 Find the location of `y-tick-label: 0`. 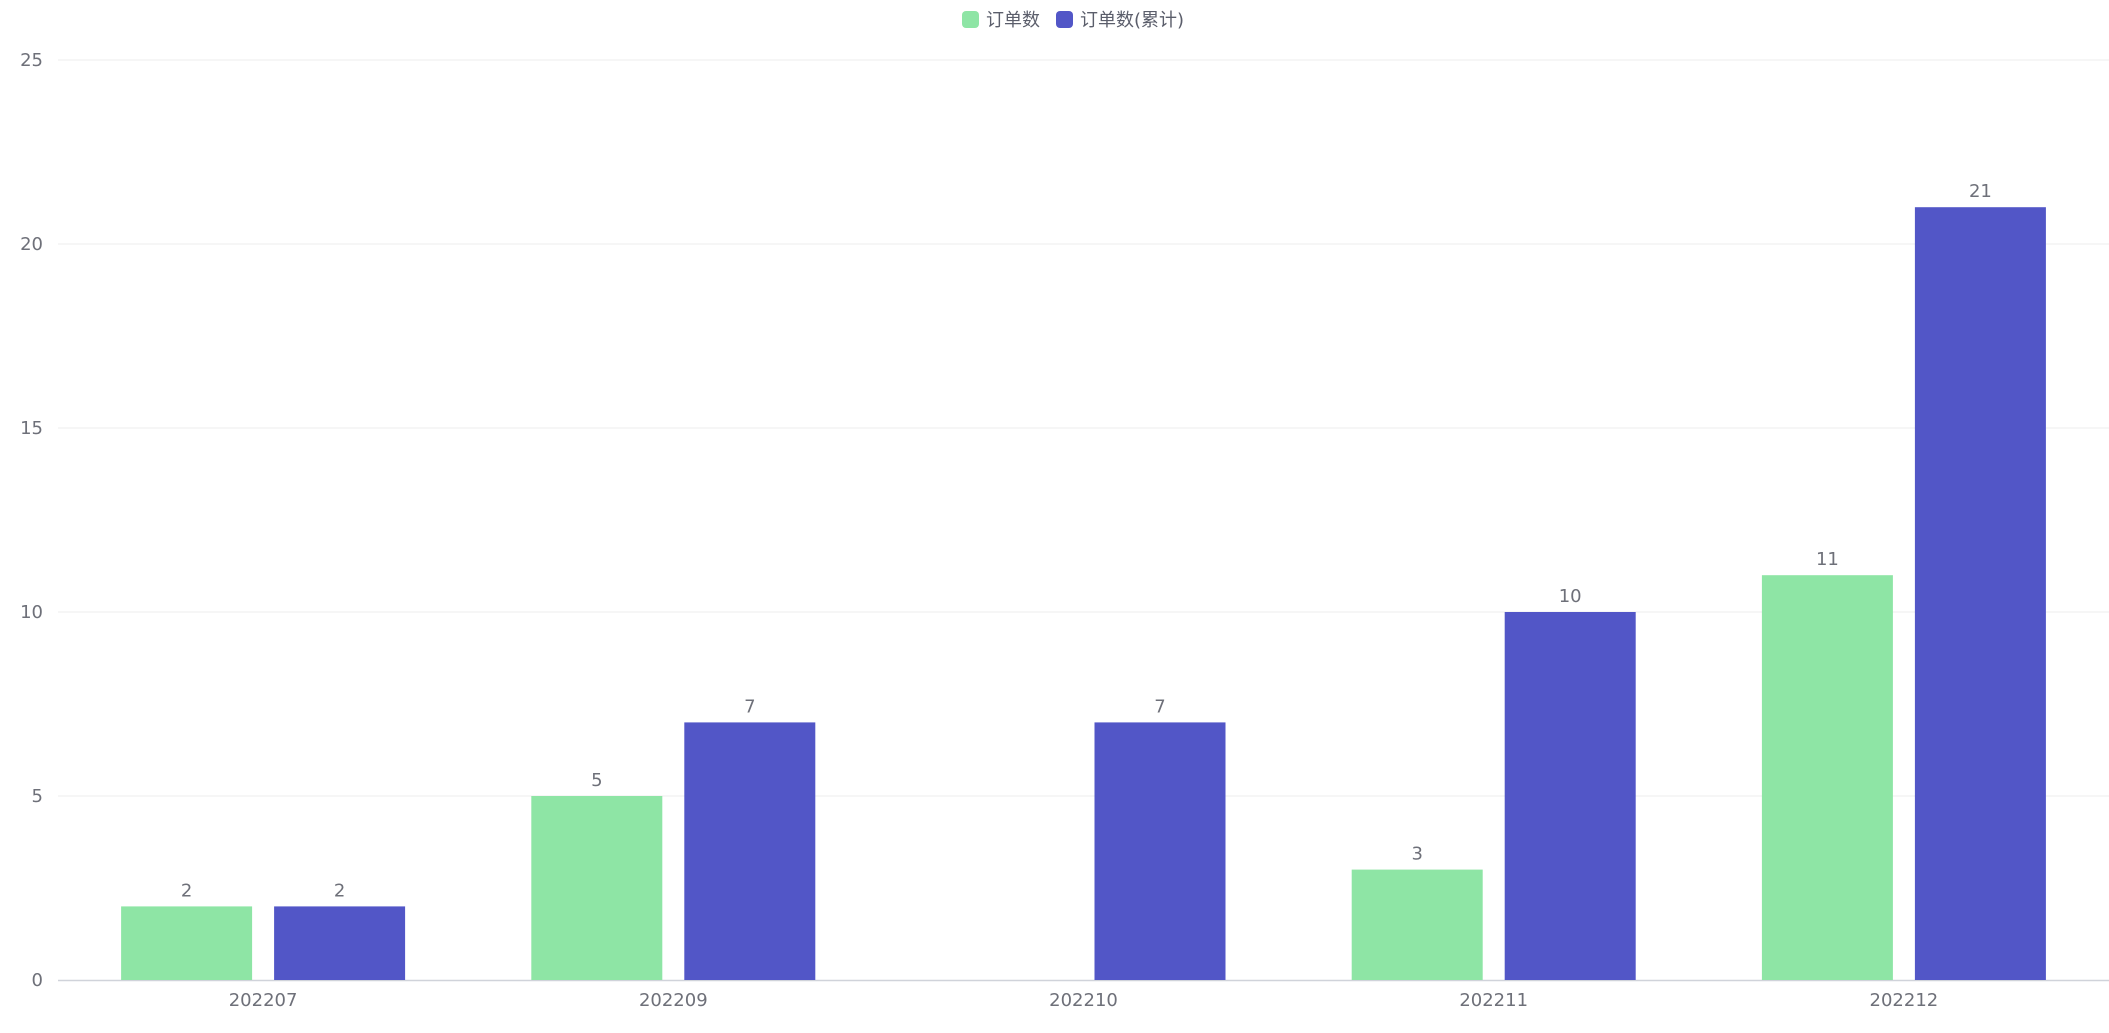

y-tick-label: 0 is located at coordinates (37, 980).